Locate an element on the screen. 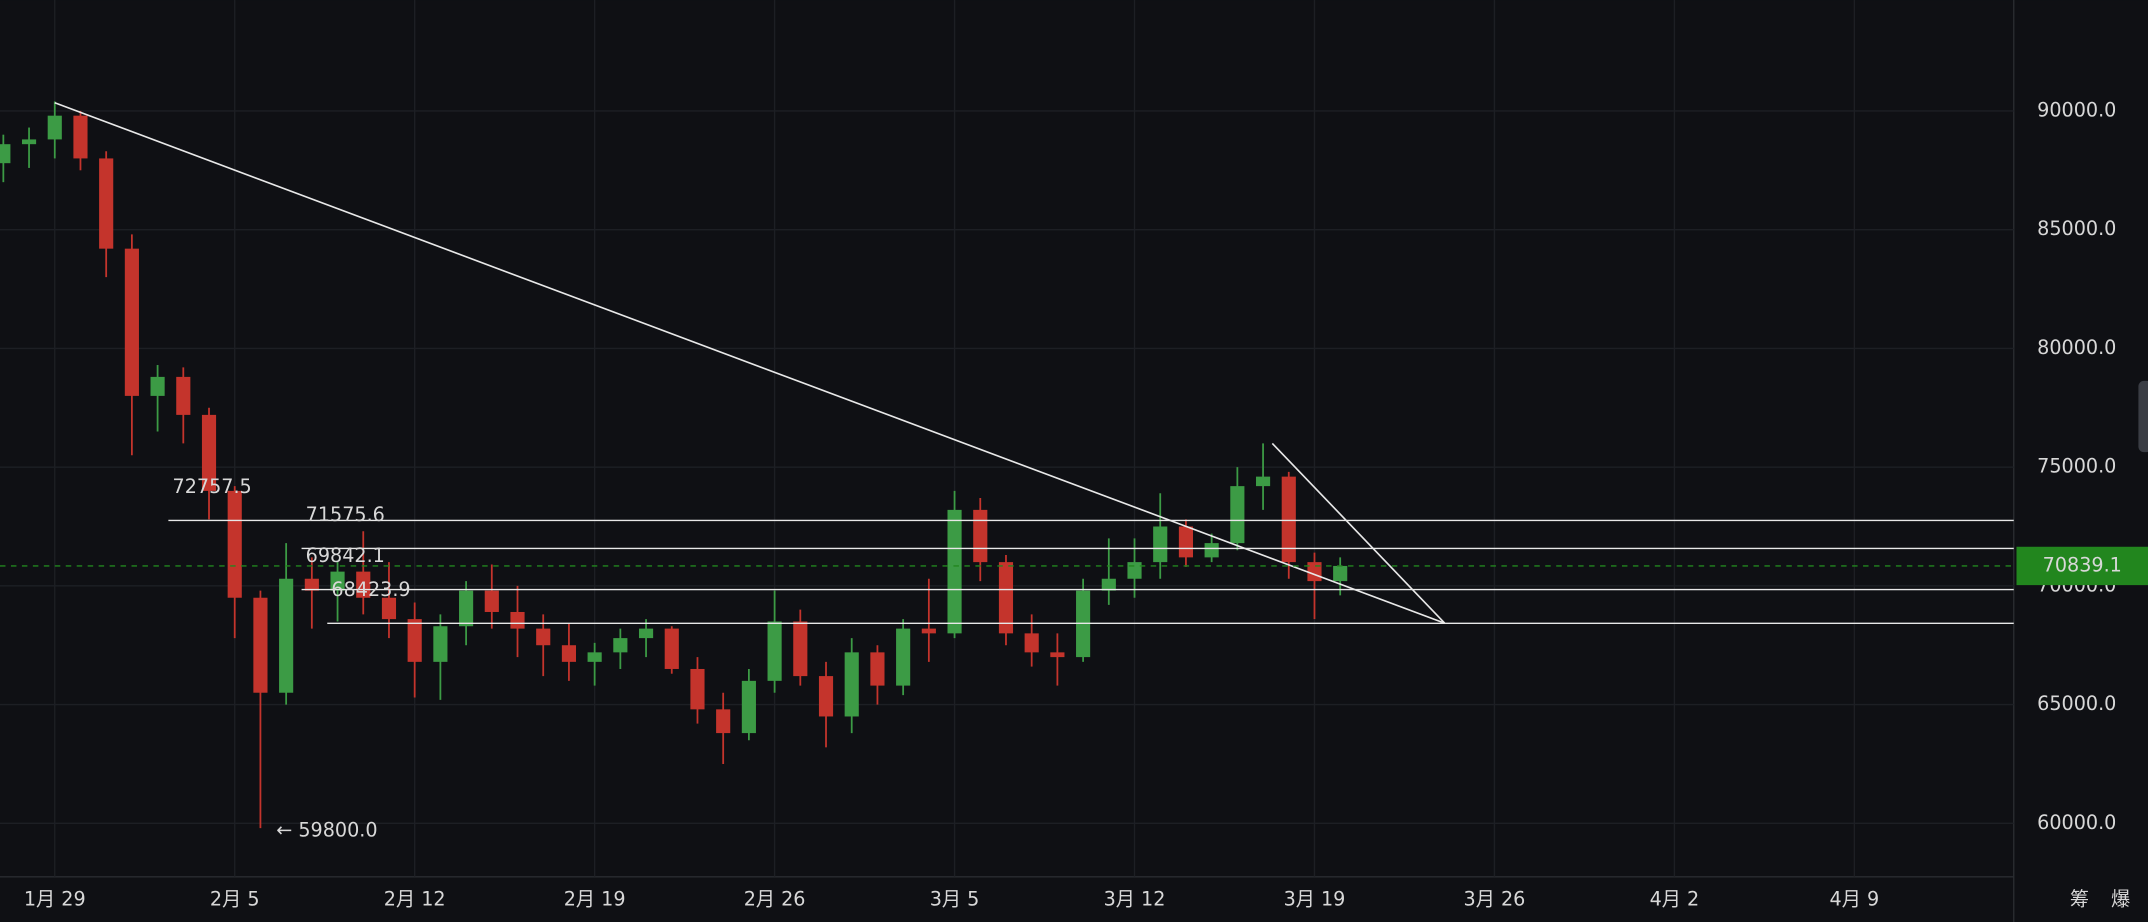 This screenshot has height=922, width=2148. level-label: 69842.1 is located at coordinates (345, 555).